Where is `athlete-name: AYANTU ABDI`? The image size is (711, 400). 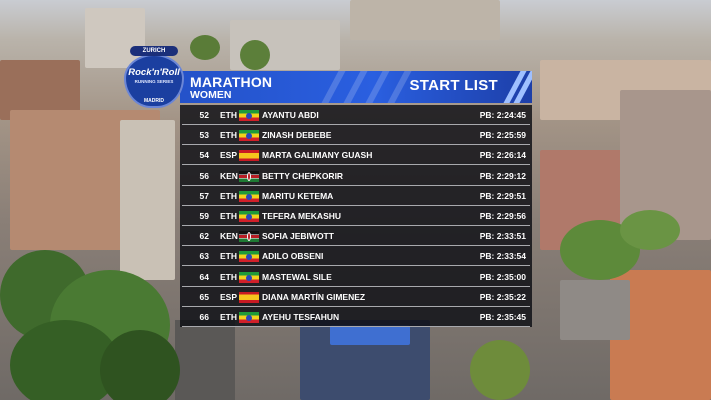
athlete-name: AYANTU ABDI is located at coordinates (290, 115).